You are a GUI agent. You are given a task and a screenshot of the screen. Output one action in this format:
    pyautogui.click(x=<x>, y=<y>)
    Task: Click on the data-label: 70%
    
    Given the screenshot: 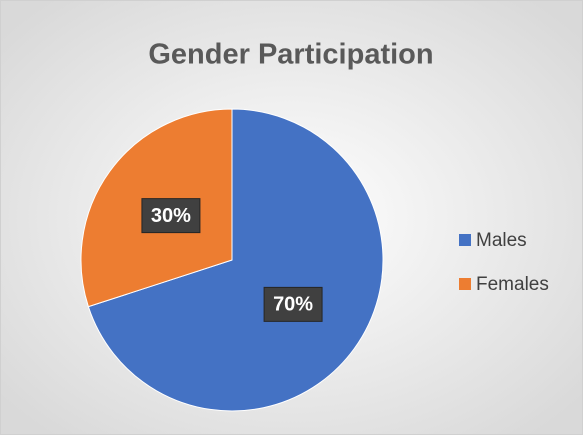 What is the action you would take?
    pyautogui.click(x=293, y=305)
    